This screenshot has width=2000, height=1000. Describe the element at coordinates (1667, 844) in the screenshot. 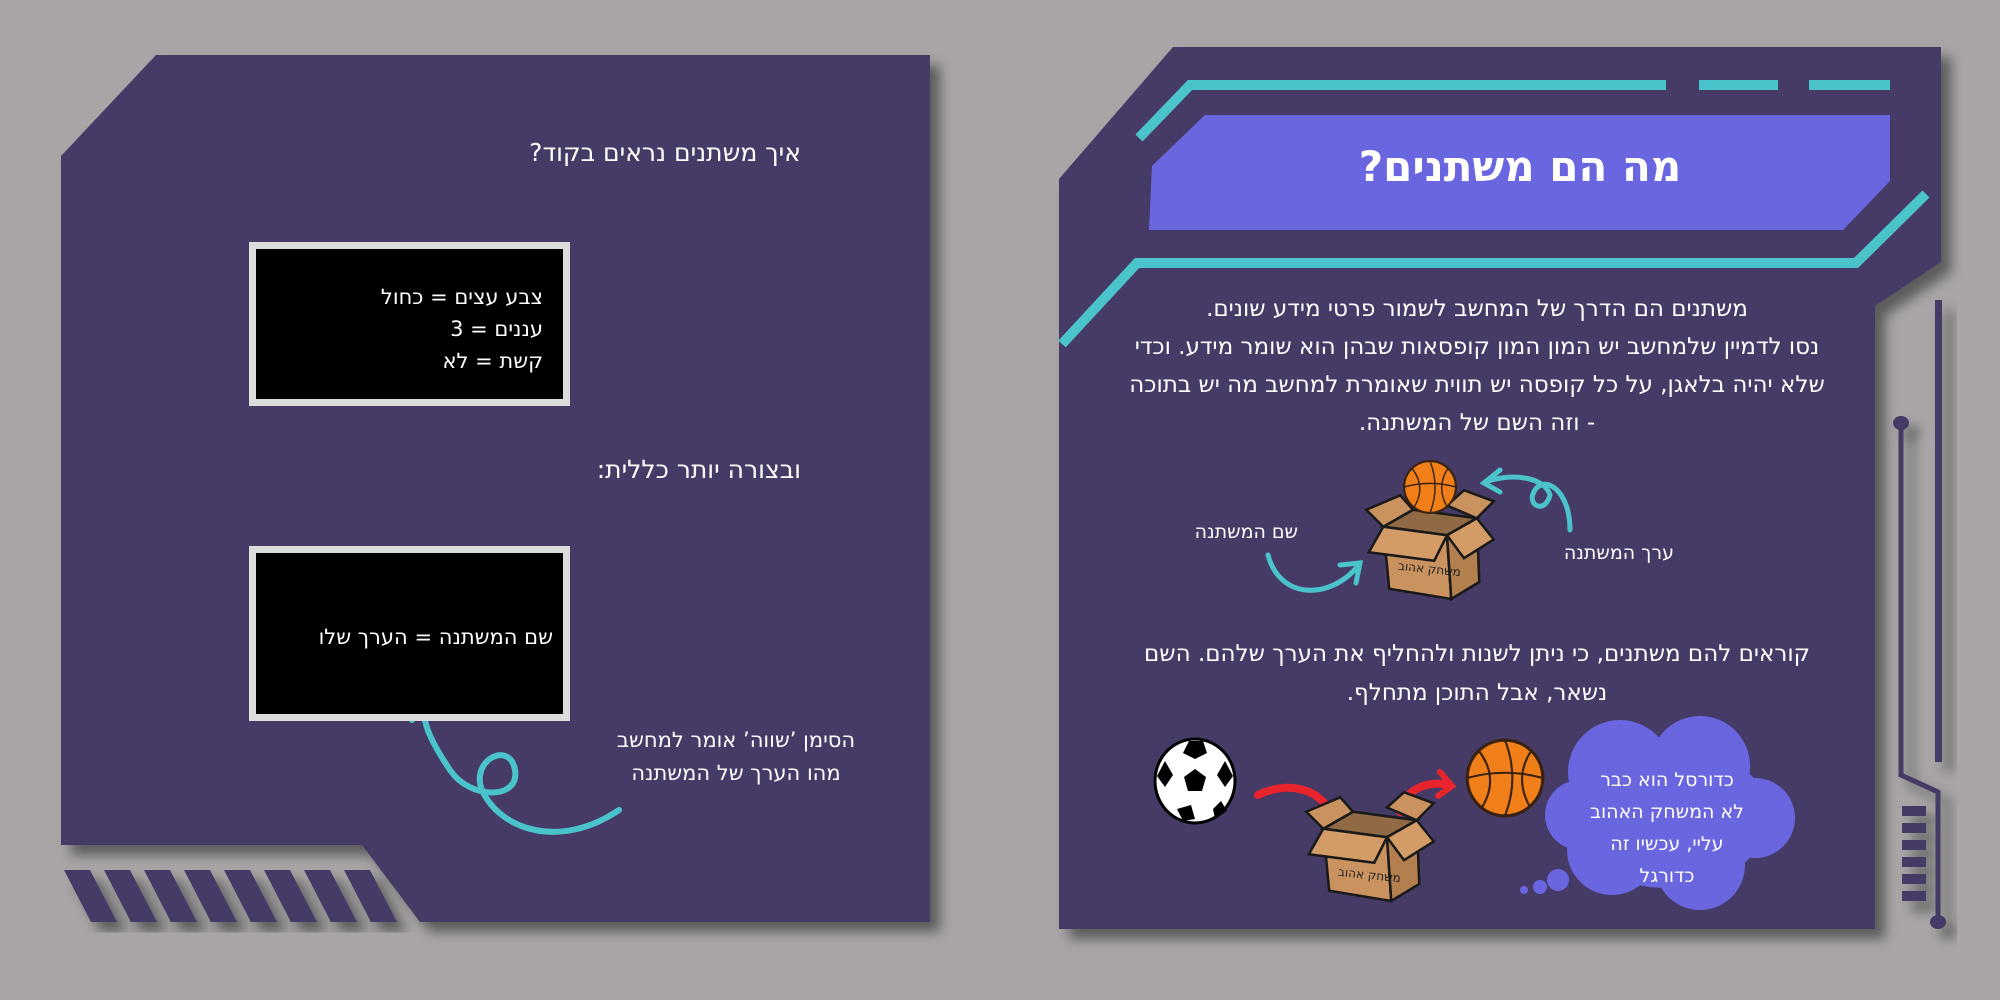

I see `thought-line: עליי, עכשיו זה` at that location.